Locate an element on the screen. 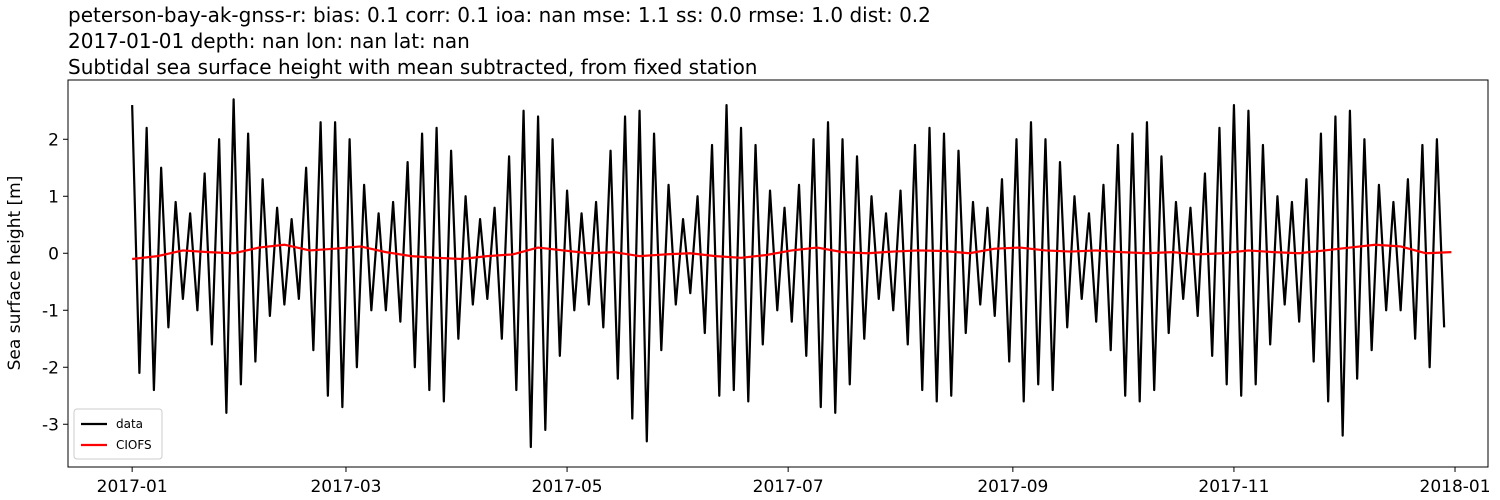 This screenshot has width=1500, height=500. chart-subtitle: 2017-01-01 depth: nan lon: nan lat: nan is located at coordinates (269, 41).